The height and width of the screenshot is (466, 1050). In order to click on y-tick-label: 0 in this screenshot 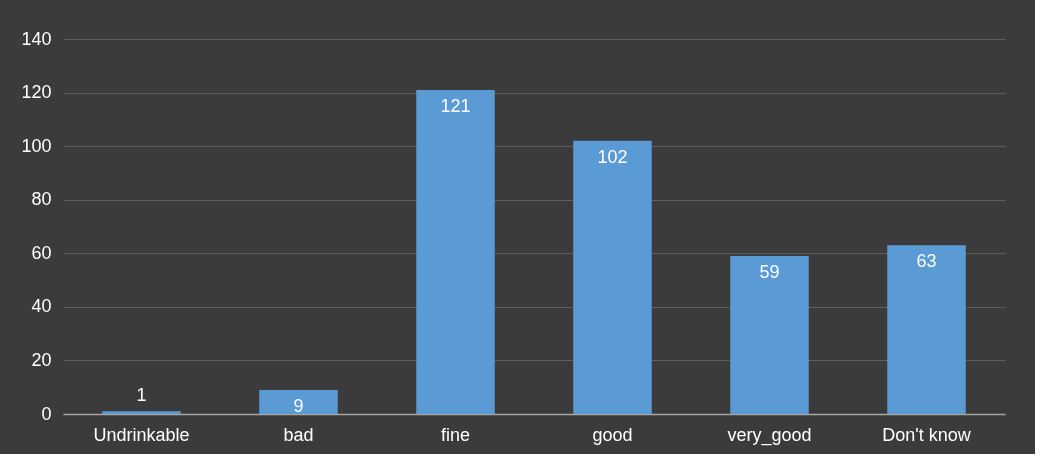, I will do `click(46, 413)`.